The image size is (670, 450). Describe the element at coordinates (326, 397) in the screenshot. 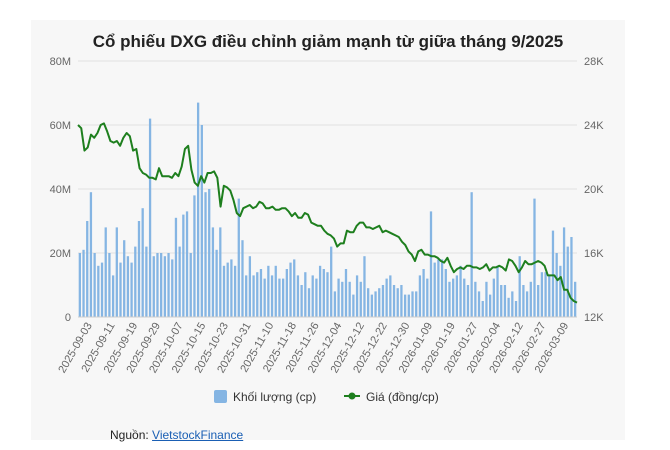

I see `legend: Khối lượng (cp) Giá (đồng/cp)` at that location.